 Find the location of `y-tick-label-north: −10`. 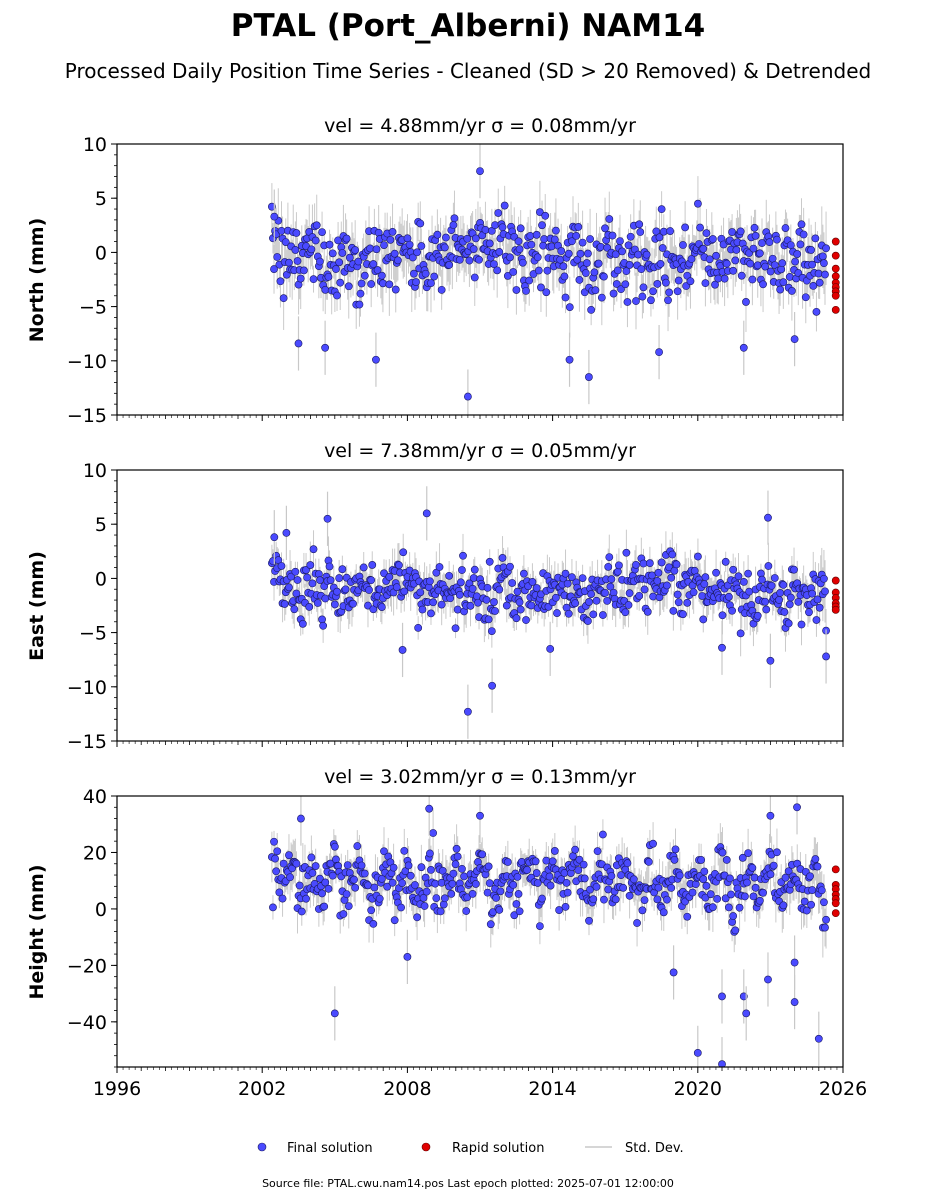

y-tick-label-north: −10 is located at coordinates (87, 362).